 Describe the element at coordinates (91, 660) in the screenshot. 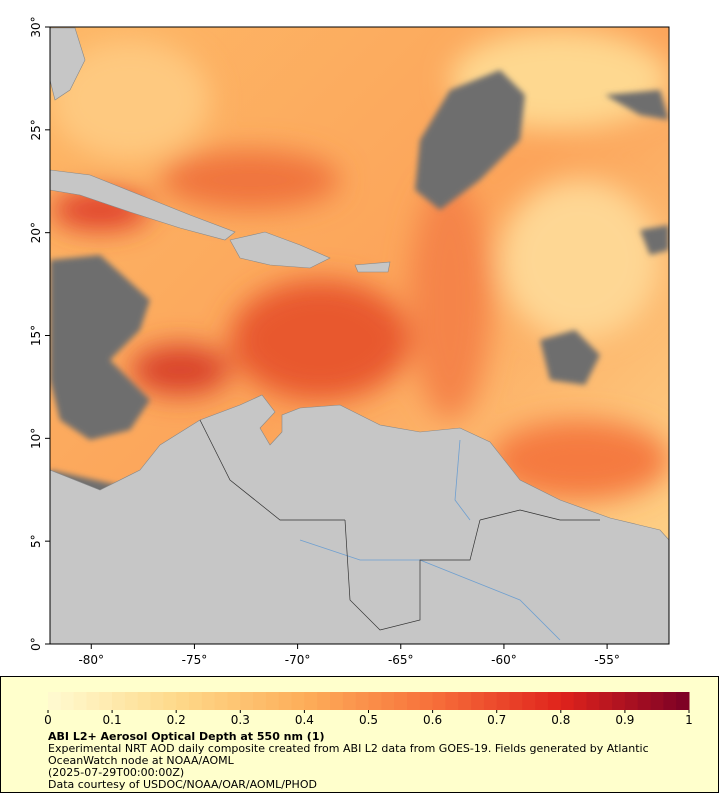

I see `lon-tick-label: -80°` at that location.